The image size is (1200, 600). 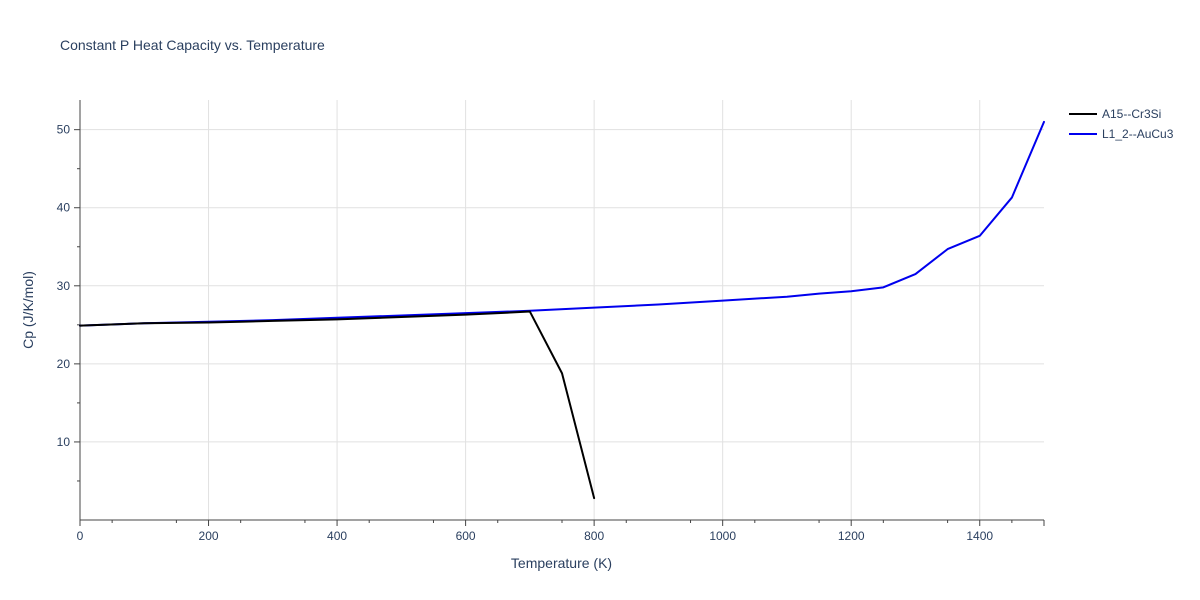 What do you see at coordinates (28, 310) in the screenshot?
I see `y-axis-title: Cp (J/K/mol)` at bounding box center [28, 310].